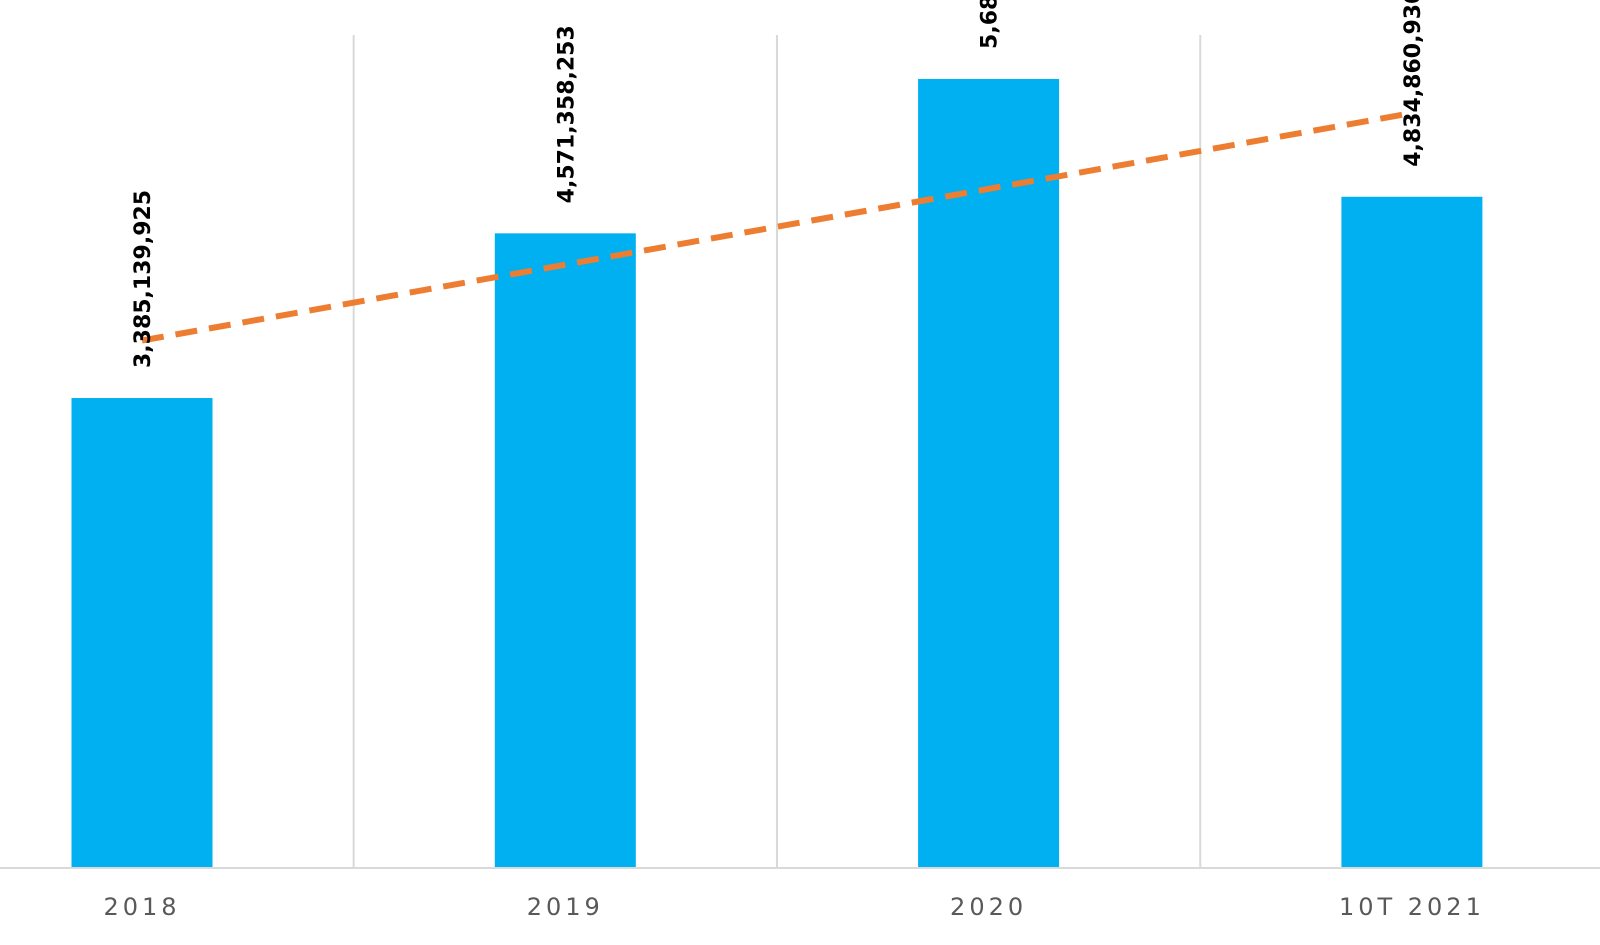 The width and height of the screenshot is (1600, 945). Describe the element at coordinates (1412, 907) in the screenshot. I see `x-tick-label: 10T 2021` at that location.